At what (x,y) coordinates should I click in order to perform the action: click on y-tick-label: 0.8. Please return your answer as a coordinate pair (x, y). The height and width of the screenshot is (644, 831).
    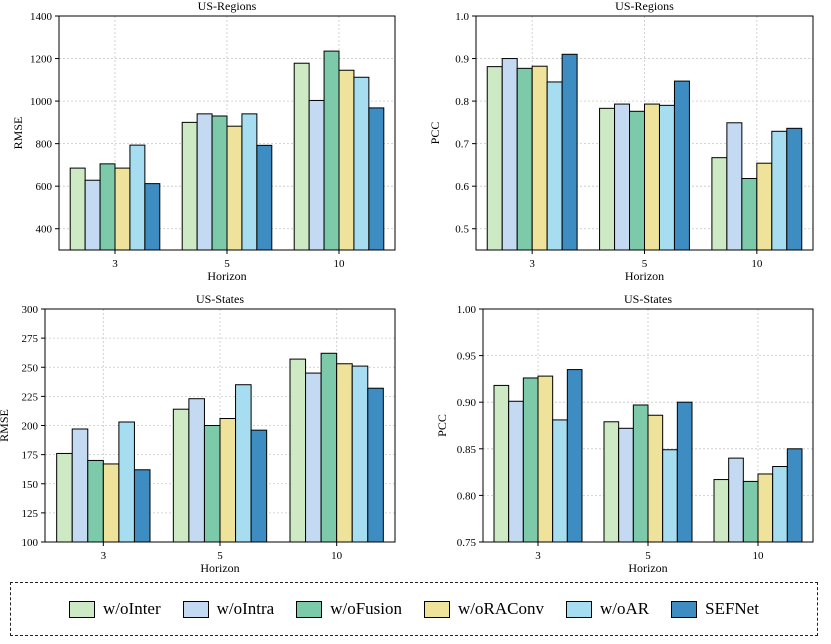
    Looking at the image, I should click on (462, 102).